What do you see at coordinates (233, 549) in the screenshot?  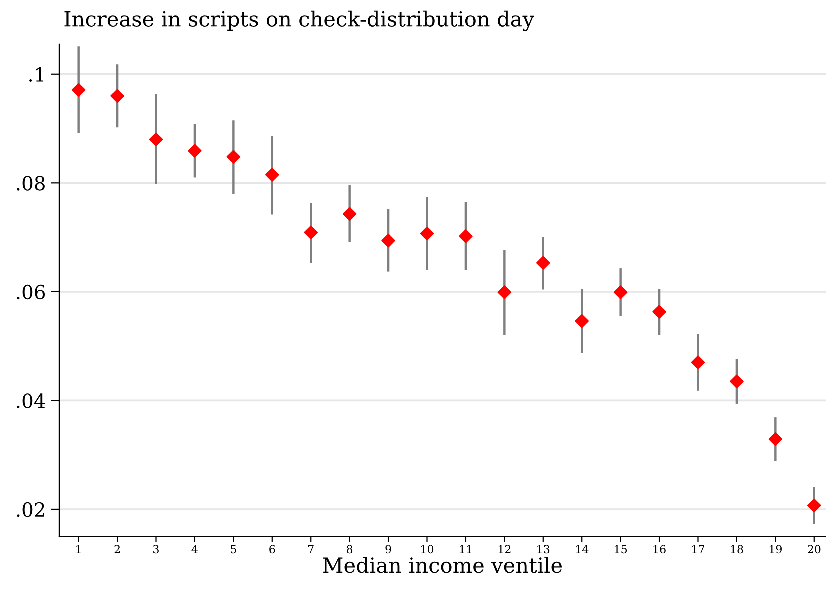 I see `x-tick-label: 5` at bounding box center [233, 549].